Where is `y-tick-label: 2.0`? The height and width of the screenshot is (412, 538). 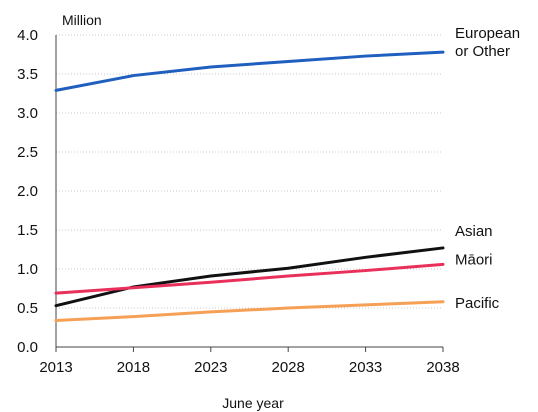 y-tick-label: 2.0 is located at coordinates (27, 191).